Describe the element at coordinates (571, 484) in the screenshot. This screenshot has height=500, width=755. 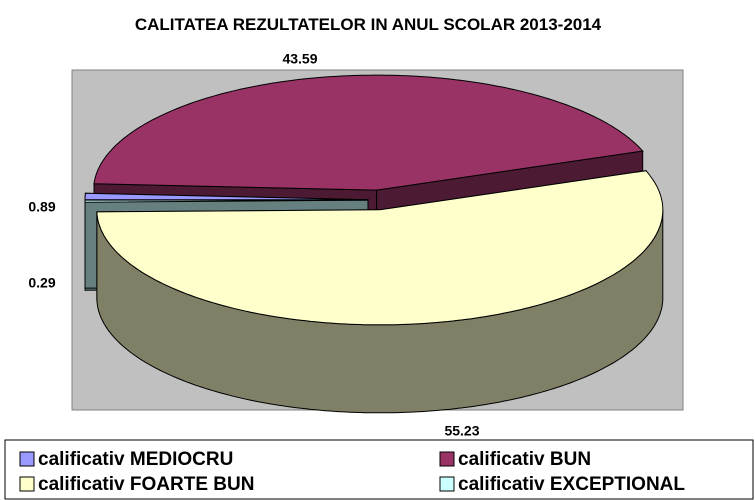
I see `legend-label: calificativ EXCEPTIONAL` at that location.